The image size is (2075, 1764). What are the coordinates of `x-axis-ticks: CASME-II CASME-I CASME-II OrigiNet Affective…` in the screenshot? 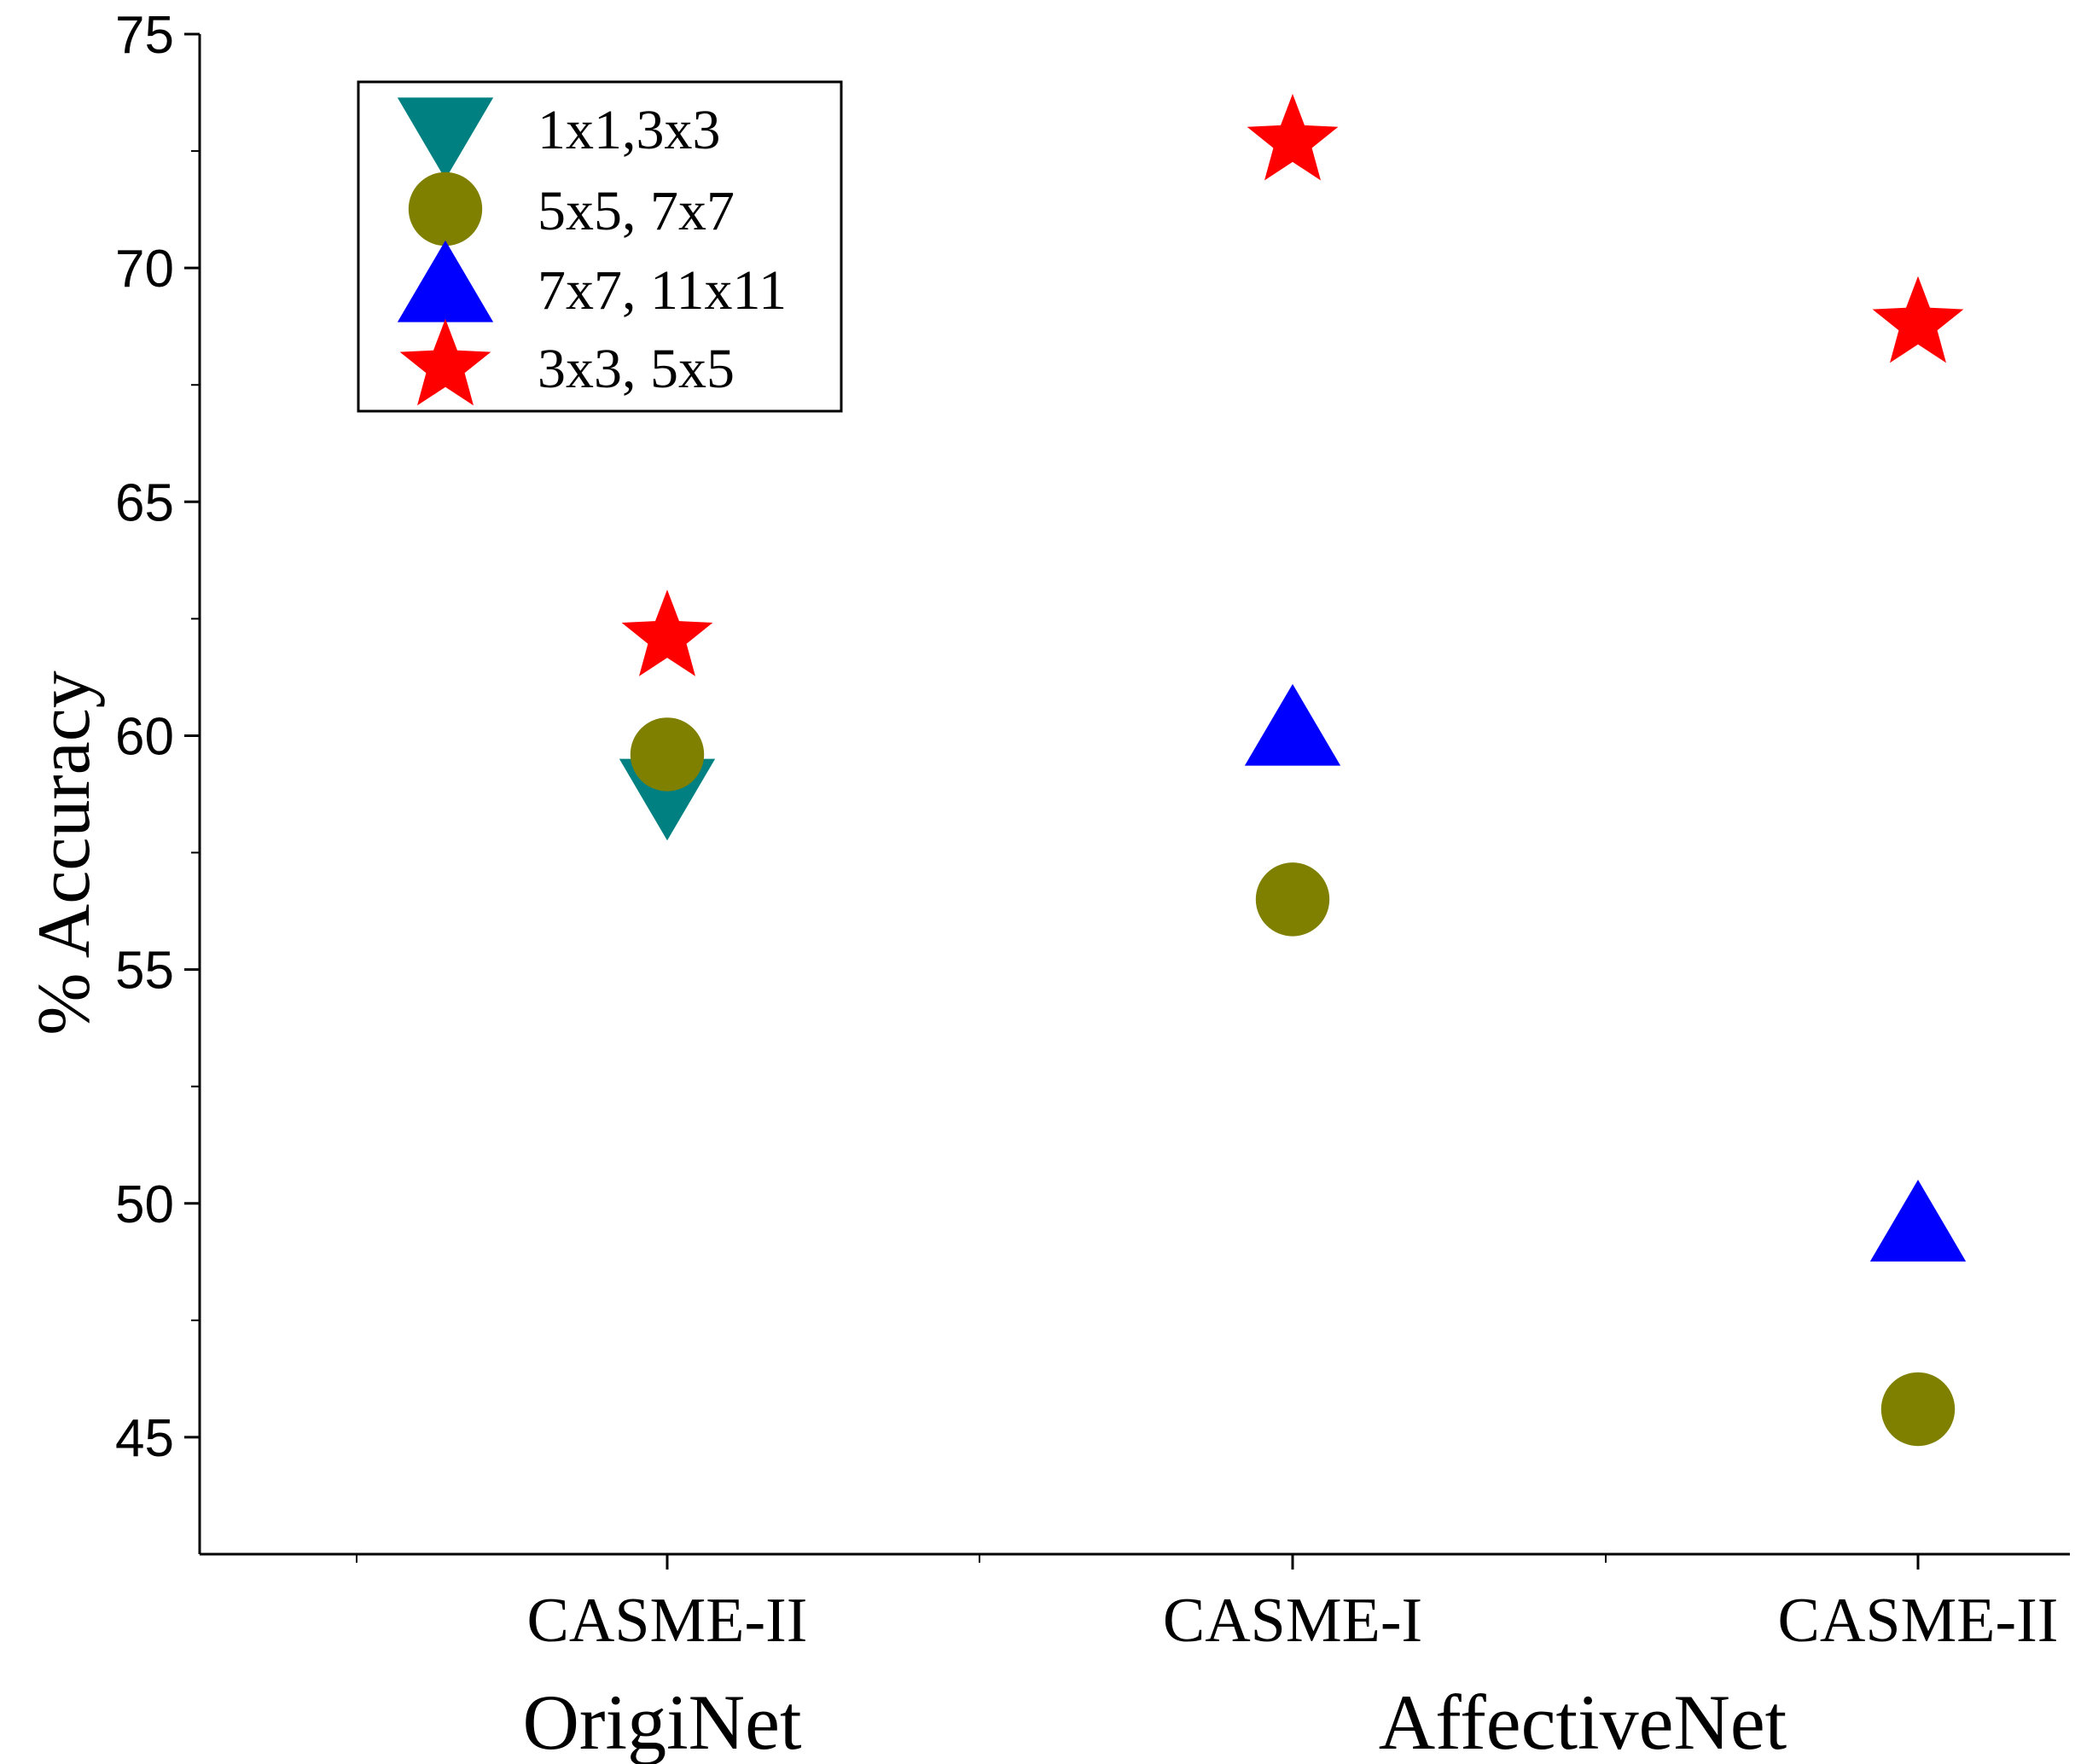 It's located at (1208, 1659).